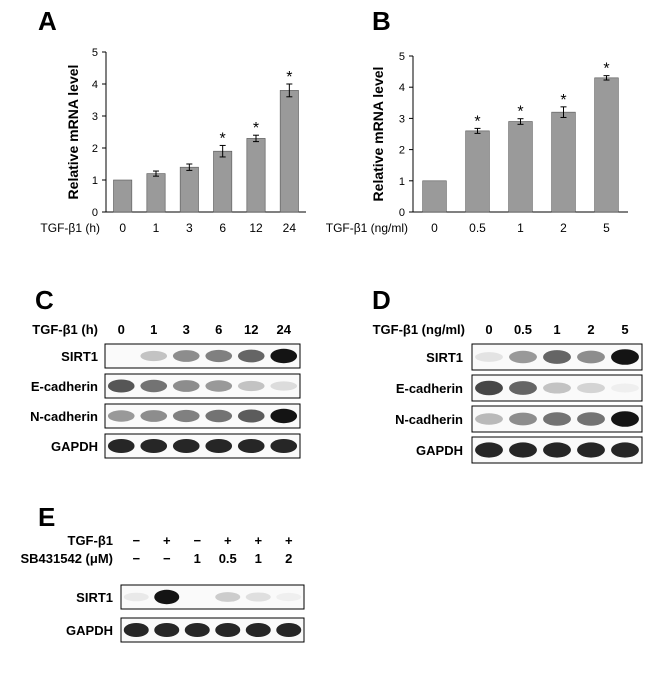  Describe the element at coordinates (284, 329) in the screenshot. I see `blot-lane-label: 24` at that location.